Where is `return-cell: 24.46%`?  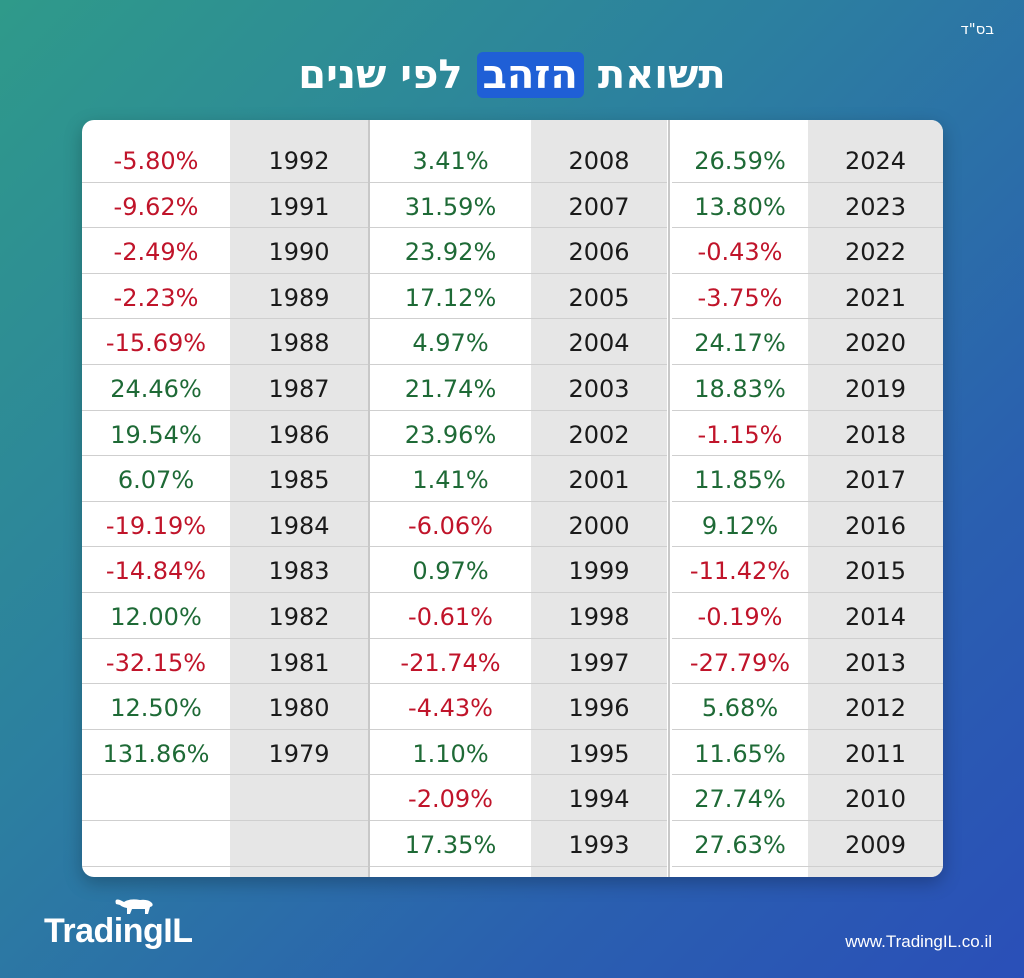 return-cell: 24.46% is located at coordinates (156, 388).